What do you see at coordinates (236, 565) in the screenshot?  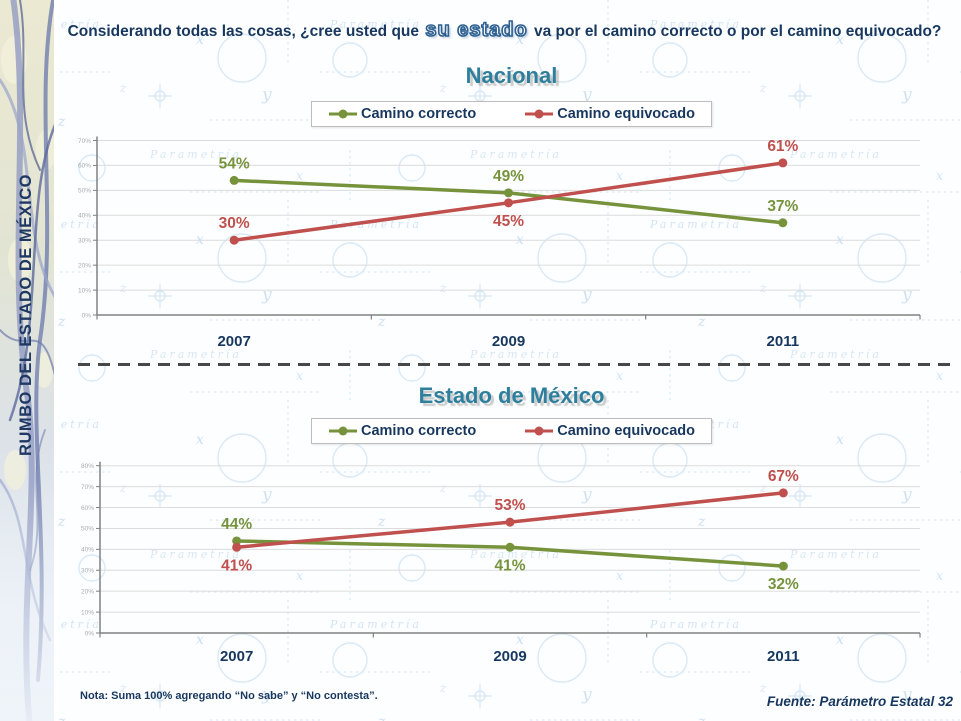 I see `data-label-camino-equivocado: 41%` at bounding box center [236, 565].